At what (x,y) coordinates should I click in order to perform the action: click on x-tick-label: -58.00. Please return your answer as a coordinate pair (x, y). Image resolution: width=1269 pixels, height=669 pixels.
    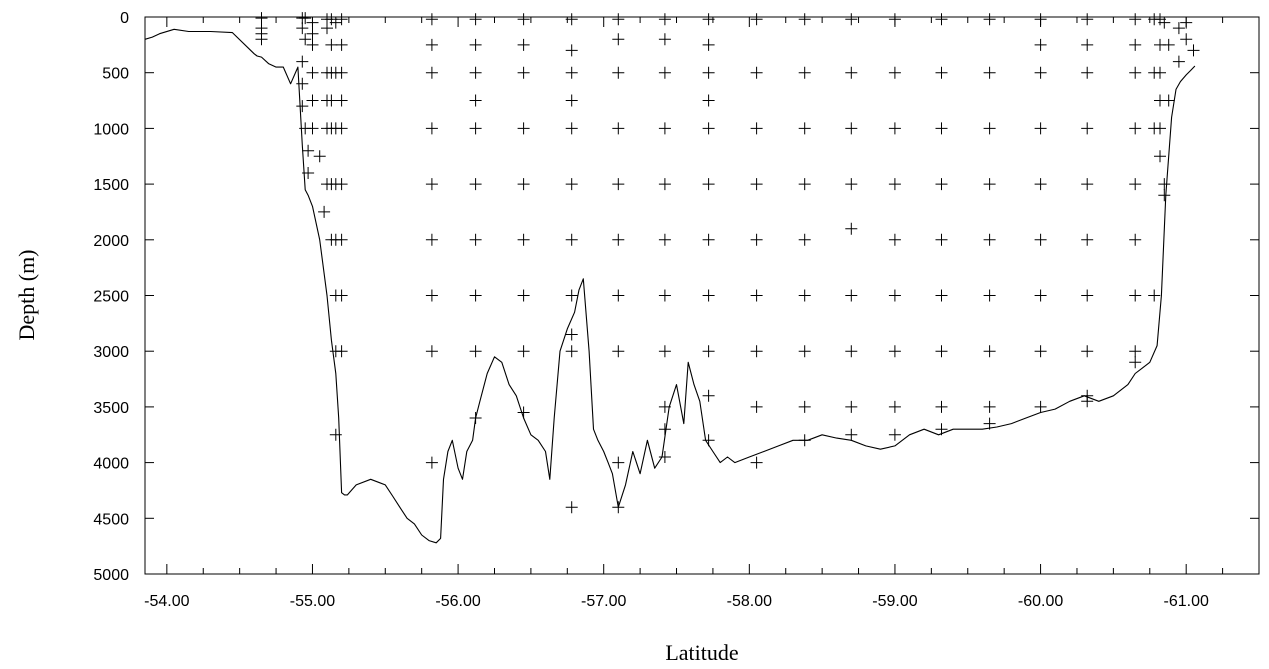
    Looking at the image, I should click on (749, 601).